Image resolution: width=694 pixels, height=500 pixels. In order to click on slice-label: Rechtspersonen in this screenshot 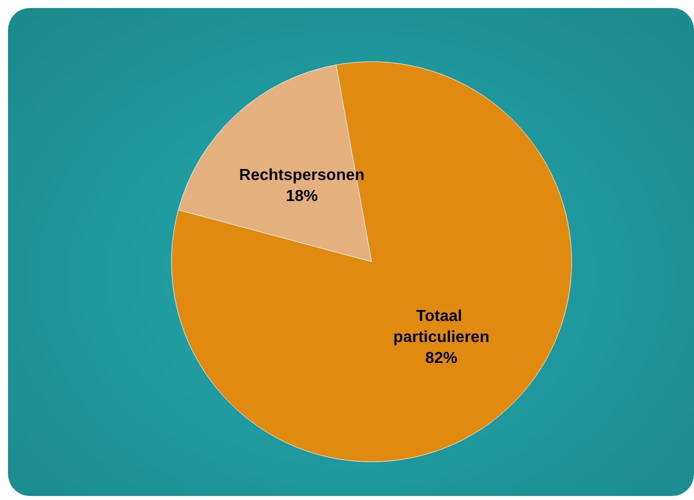, I will do `click(302, 175)`.